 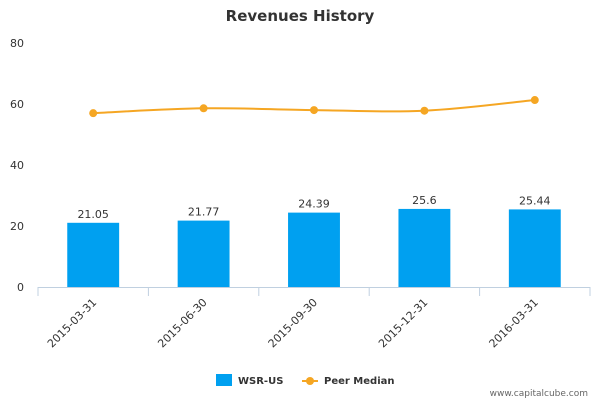 What do you see at coordinates (314, 291) in the screenshot?
I see `x-axis-tick-marks` at bounding box center [314, 291].